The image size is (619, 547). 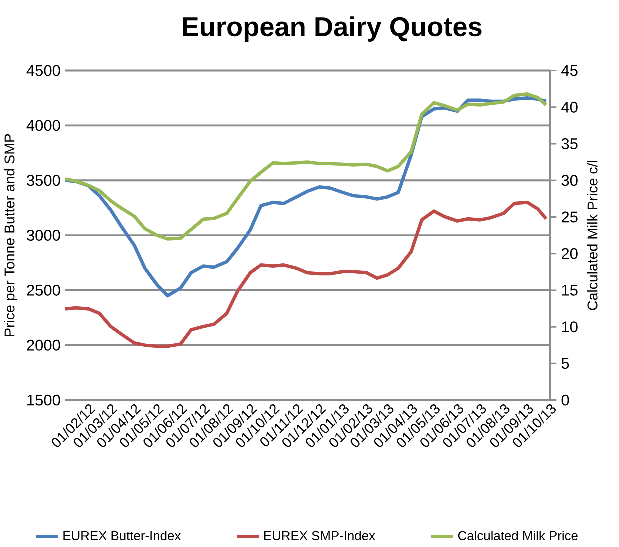 I want to click on y2-tick-label: 30, so click(x=570, y=180).